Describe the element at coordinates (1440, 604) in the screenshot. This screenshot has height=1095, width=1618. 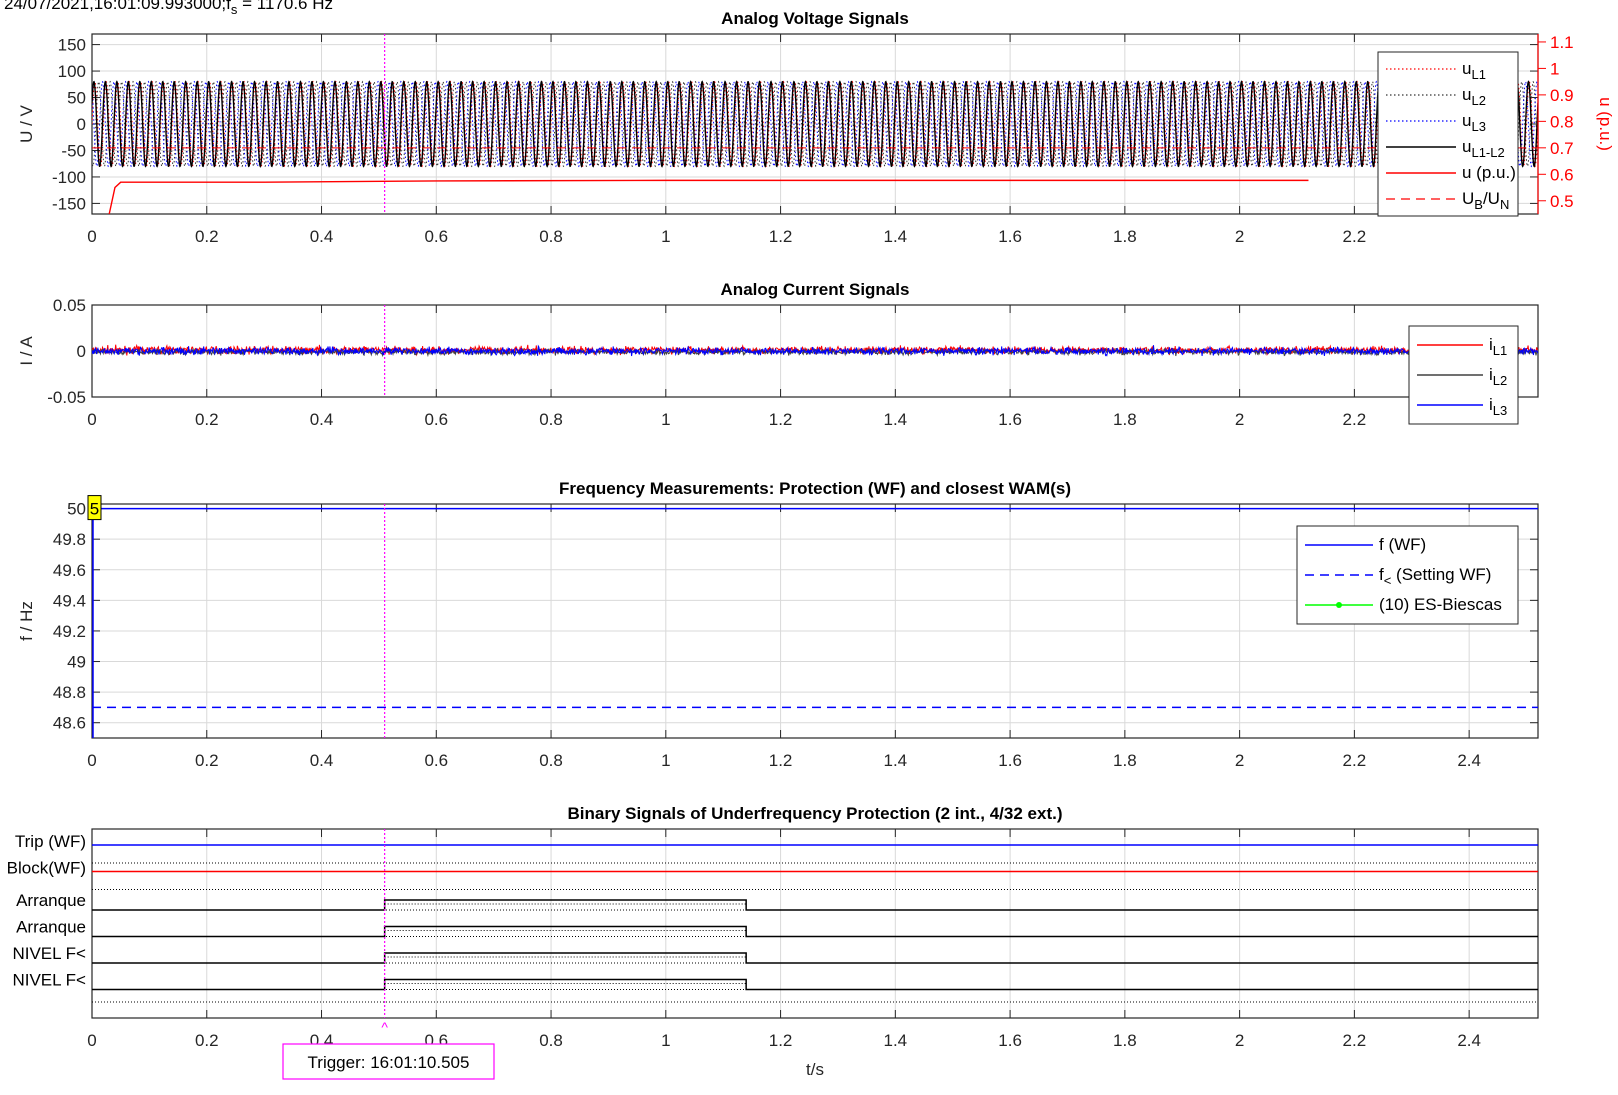
I see `legend-label: (10) ES-Biescas` at that location.